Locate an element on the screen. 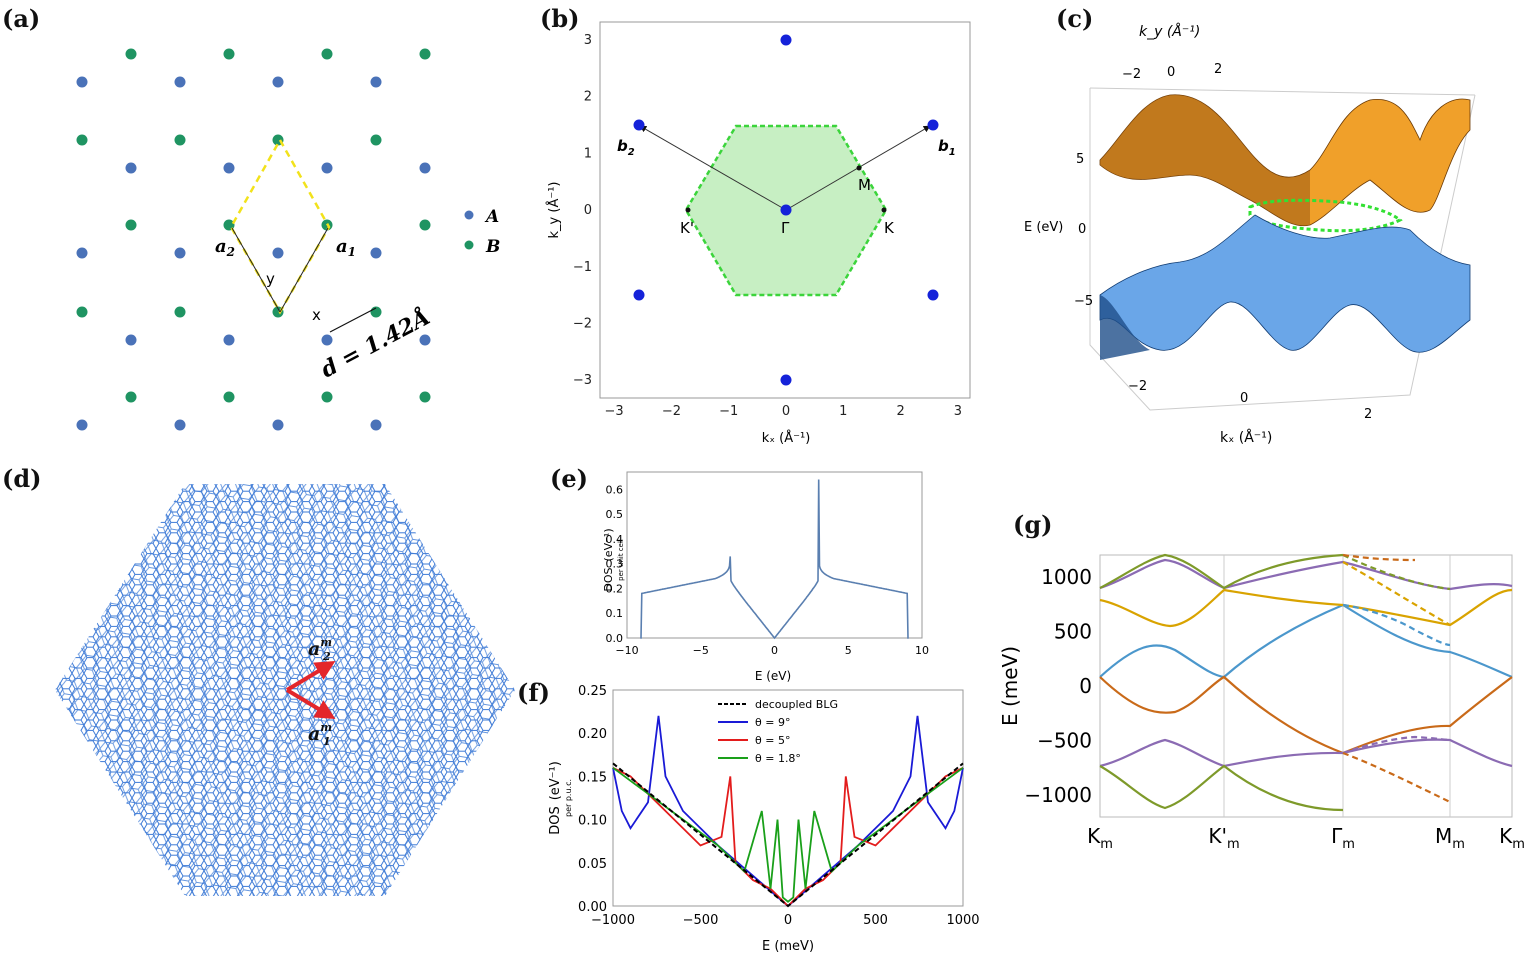 This screenshot has height=955, width=1525. panel-f-label: (f) is located at coordinates (534, 692).